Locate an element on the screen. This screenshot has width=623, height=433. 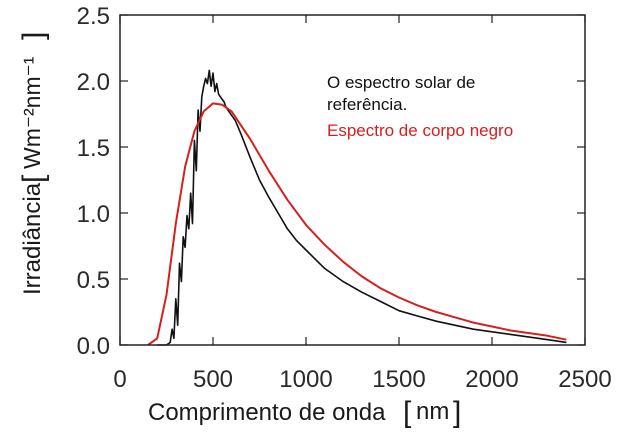
x-axis-unit-text: nm is located at coordinates (432, 411).